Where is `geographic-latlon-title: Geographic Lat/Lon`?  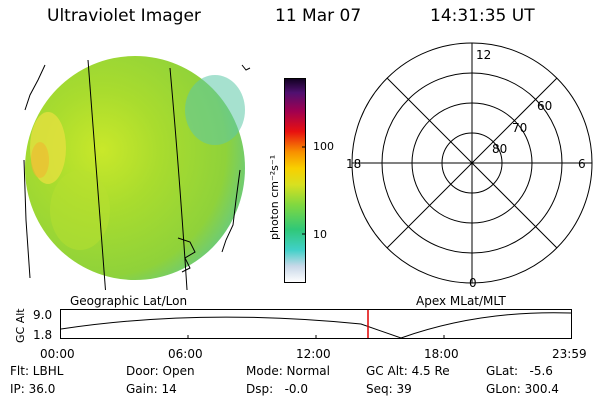
geographic-latlon-title: Geographic Lat/Lon is located at coordinates (129, 301).